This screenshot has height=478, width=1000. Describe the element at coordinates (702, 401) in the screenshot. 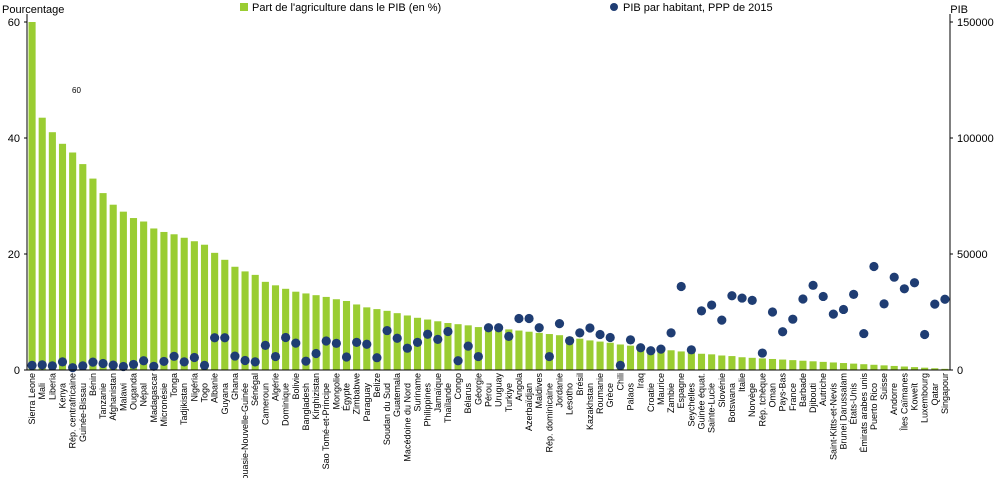

I see `category-label: Guinée équat.` at that location.